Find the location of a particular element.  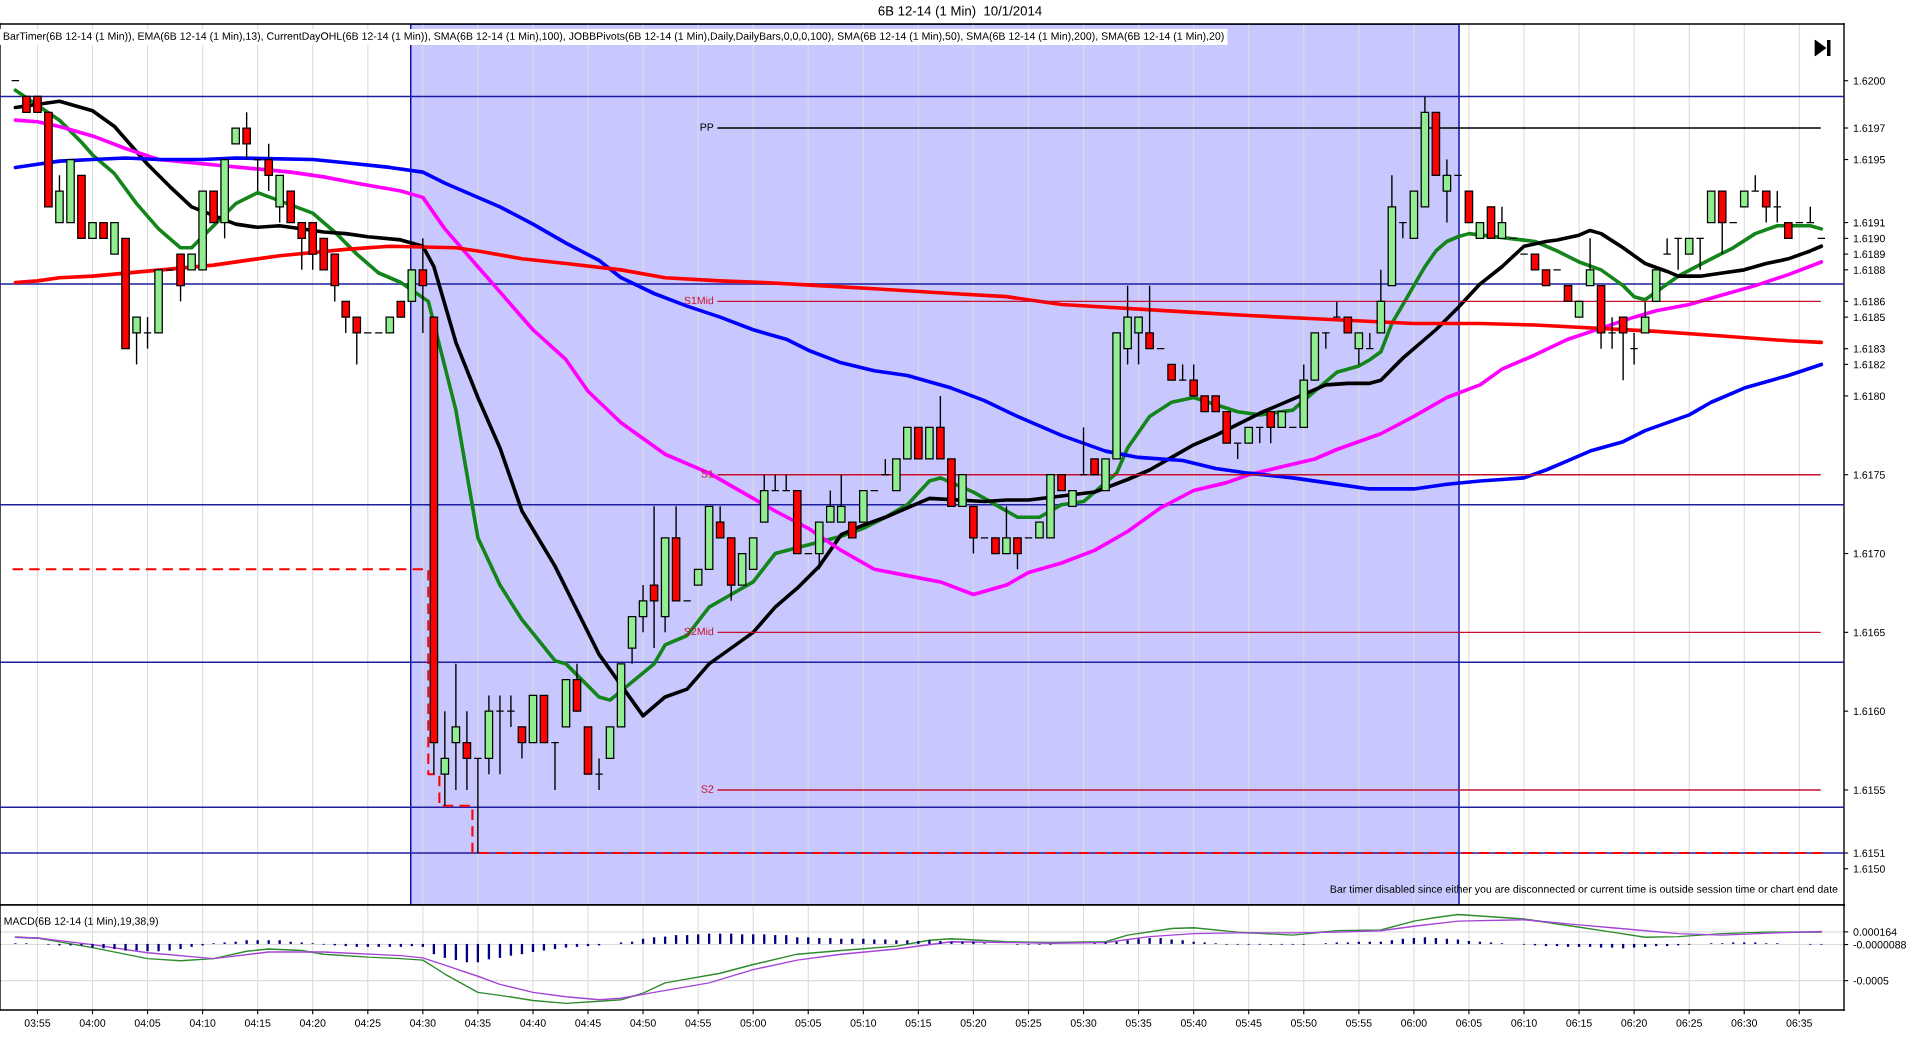

text: BarTimer(6B 12-14 (1 Min)), EMA(6B 12-14 (1 Min),13), CurrentDayOHL(6B 12-14 (1 Min)), SMA(6B 12-14 (1 Min),100), JOBBPivots(6B 12-14 (1 Min),Daily,DailyBars,0,0,0,100), SMA(6B 12-14 (1 Min),50), SMA(6B 12-14 (1 Min),200), SMA(6B 12-14 (1 Min),20) is located at coordinates (613, 37).